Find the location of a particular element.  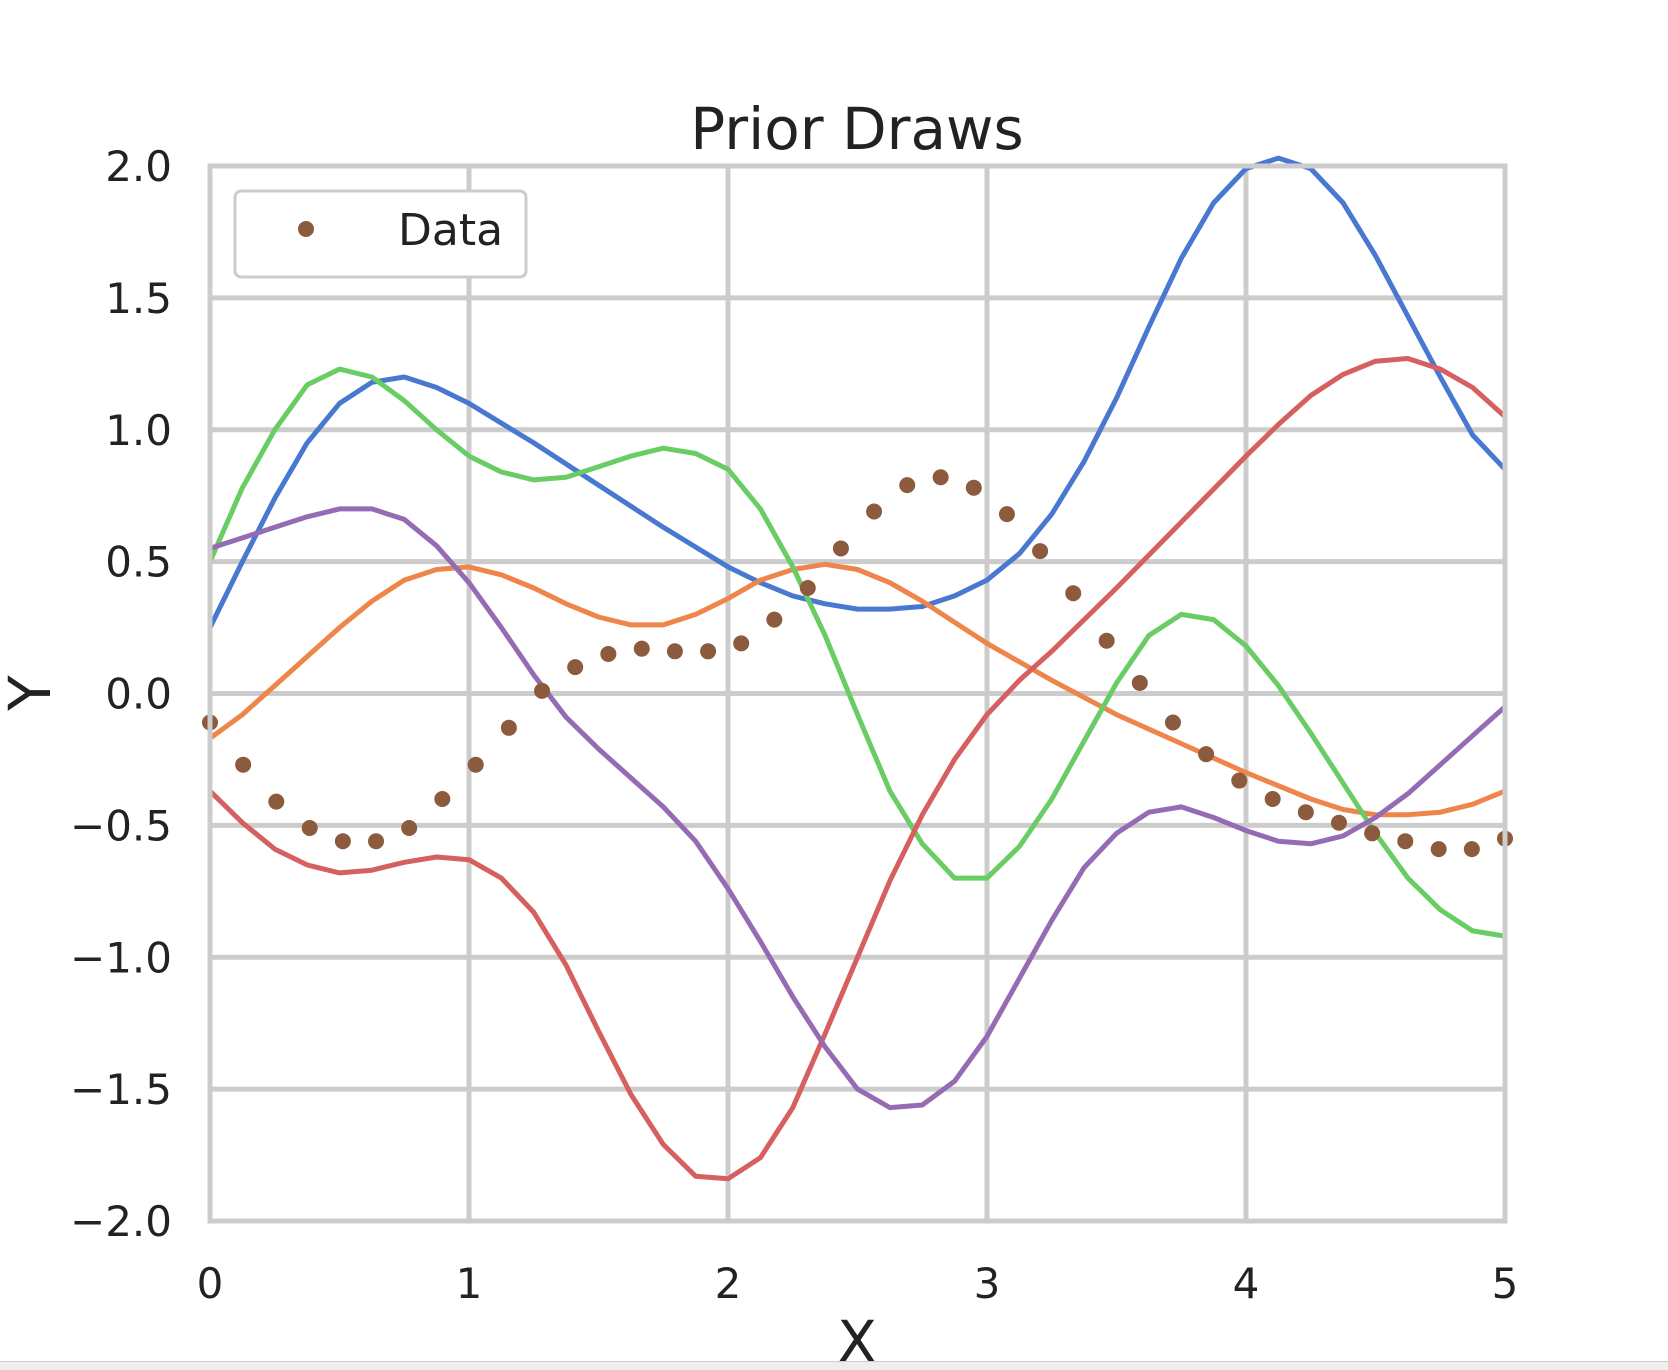

legend-marker is located at coordinates (306, 229).